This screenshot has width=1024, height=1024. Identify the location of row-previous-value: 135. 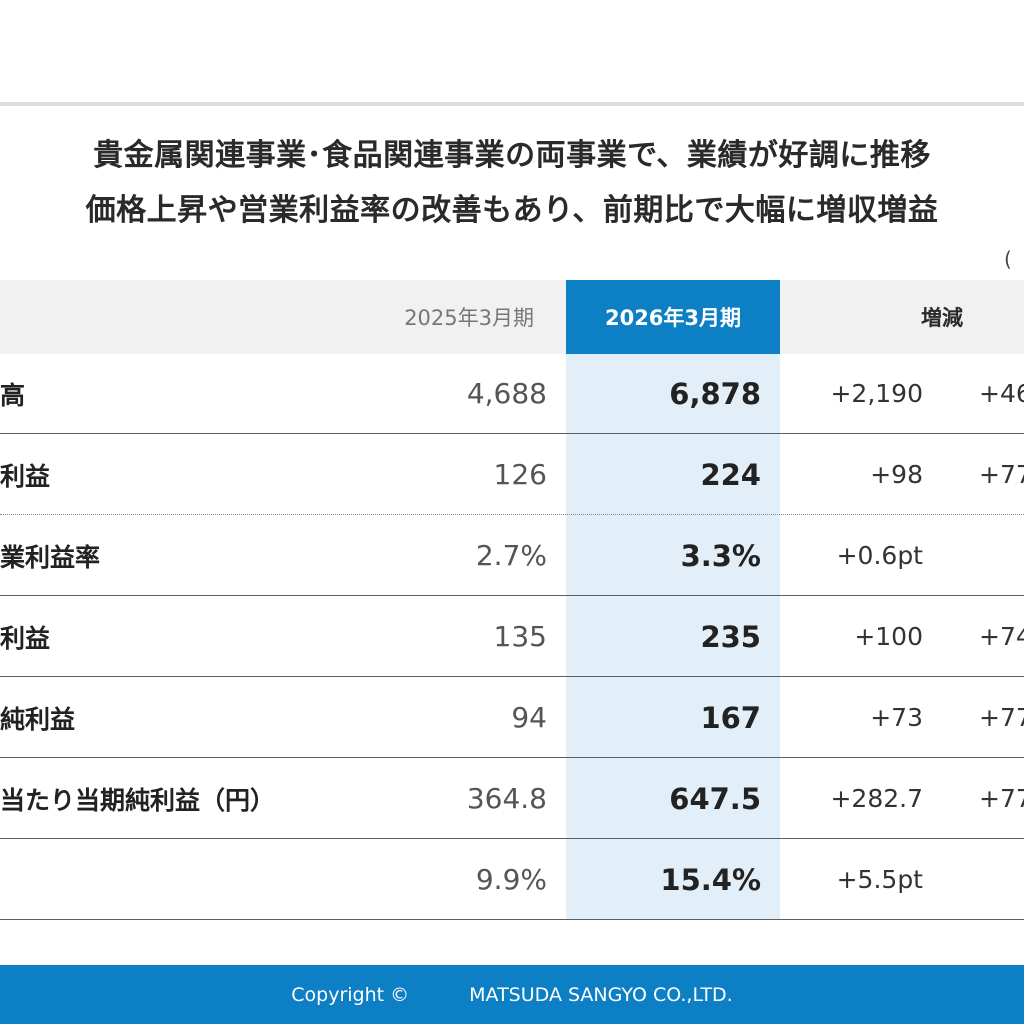
(520, 636).